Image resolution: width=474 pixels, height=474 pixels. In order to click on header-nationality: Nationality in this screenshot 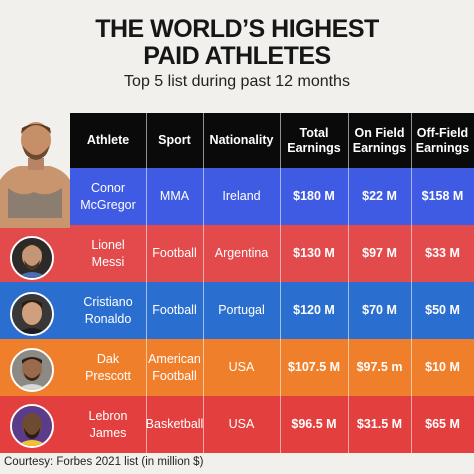, I will do `click(241, 140)`.